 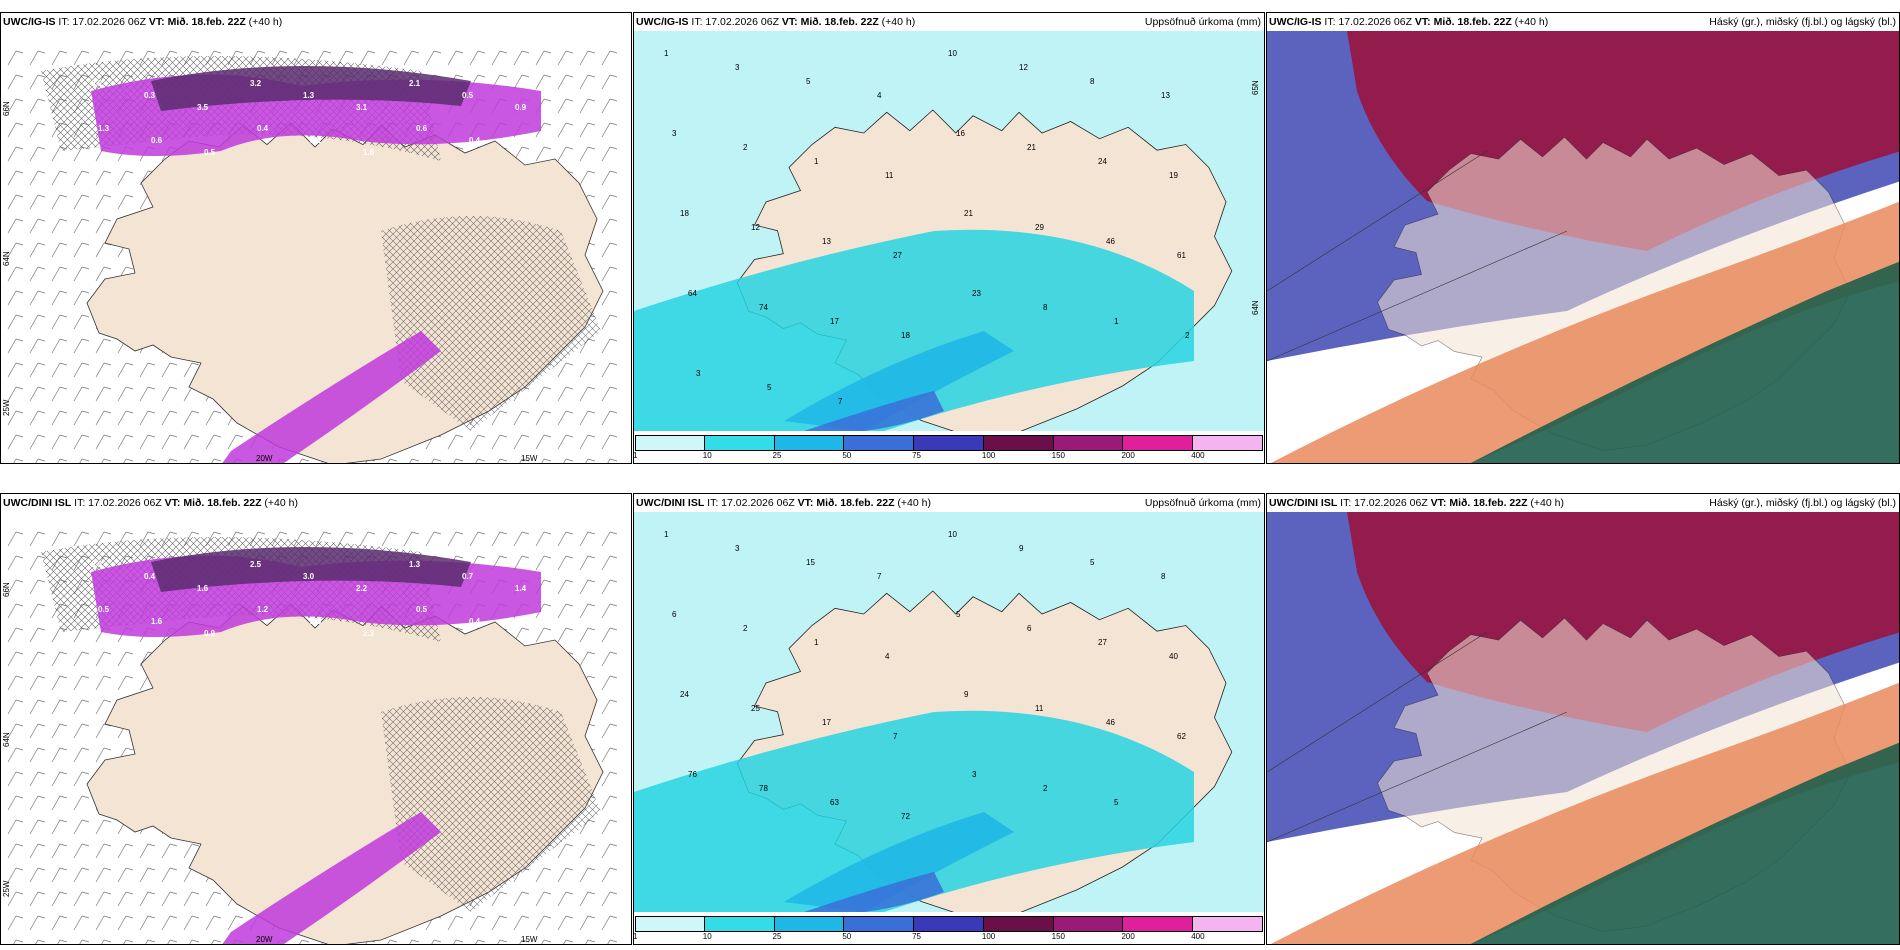 I want to click on precip-value: 2.1, so click(x=415, y=83).